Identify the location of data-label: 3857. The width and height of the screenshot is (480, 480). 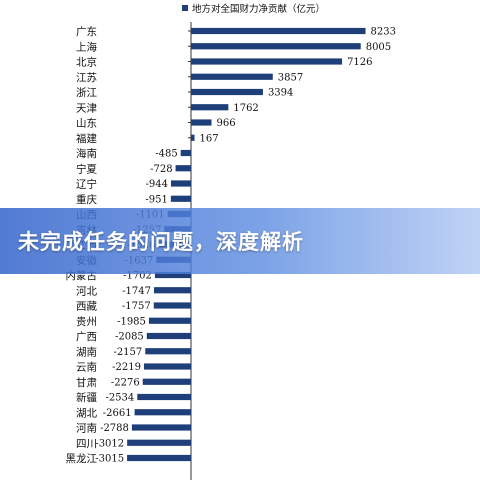
(290, 77).